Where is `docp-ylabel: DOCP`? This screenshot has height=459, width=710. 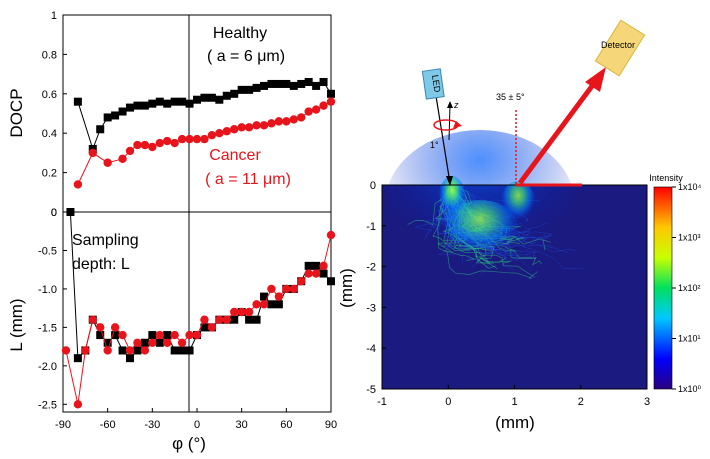 docp-ylabel: DOCP is located at coordinates (16, 112).